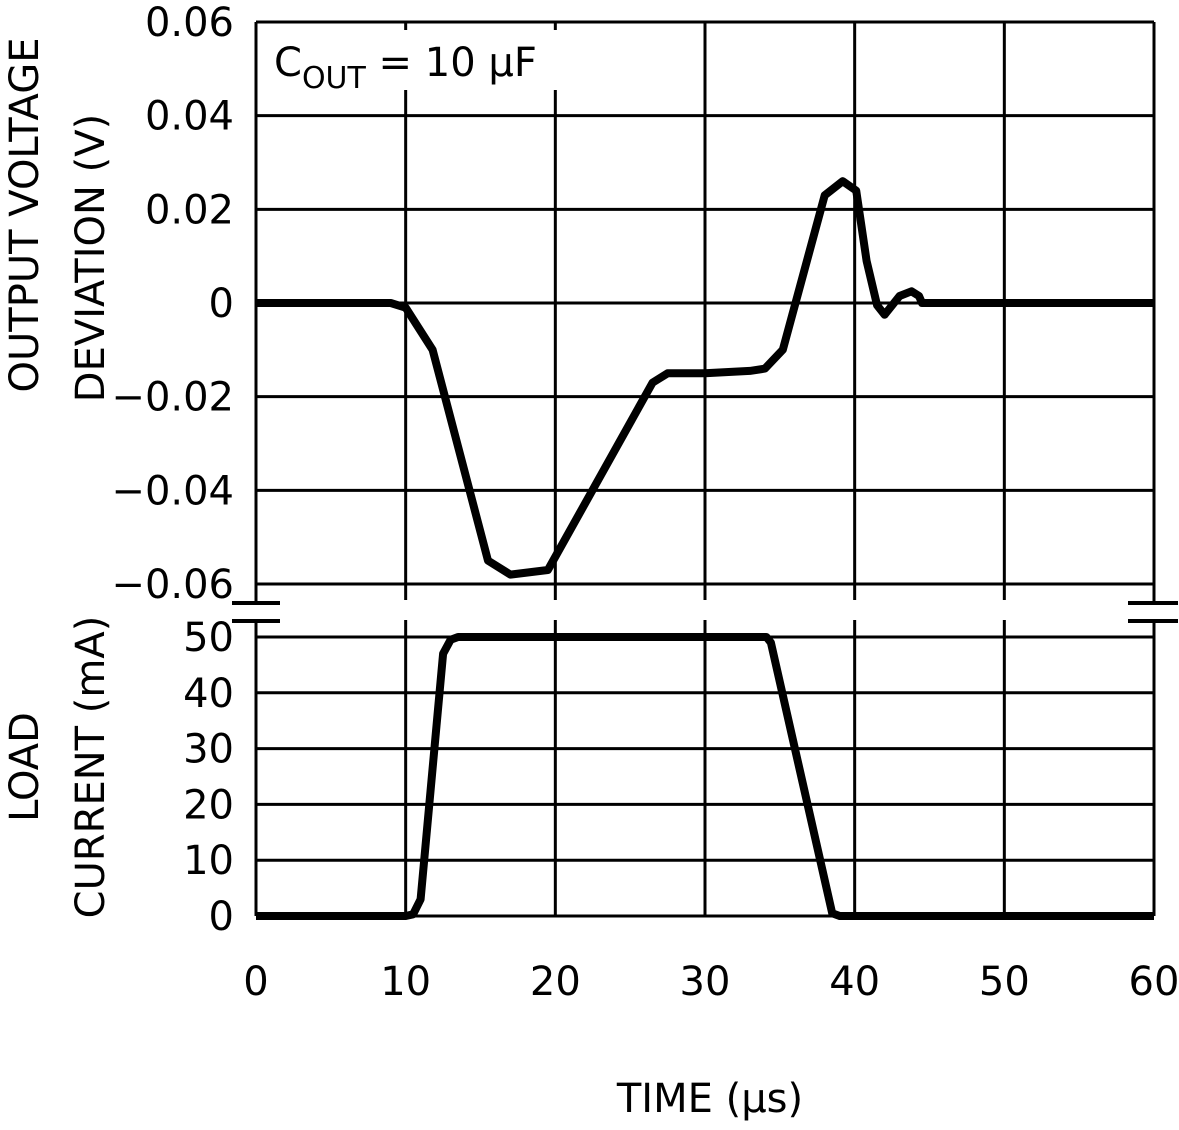 The width and height of the screenshot is (1179, 1130). I want to click on cout-annotation-sub: OUT, so click(334, 78).